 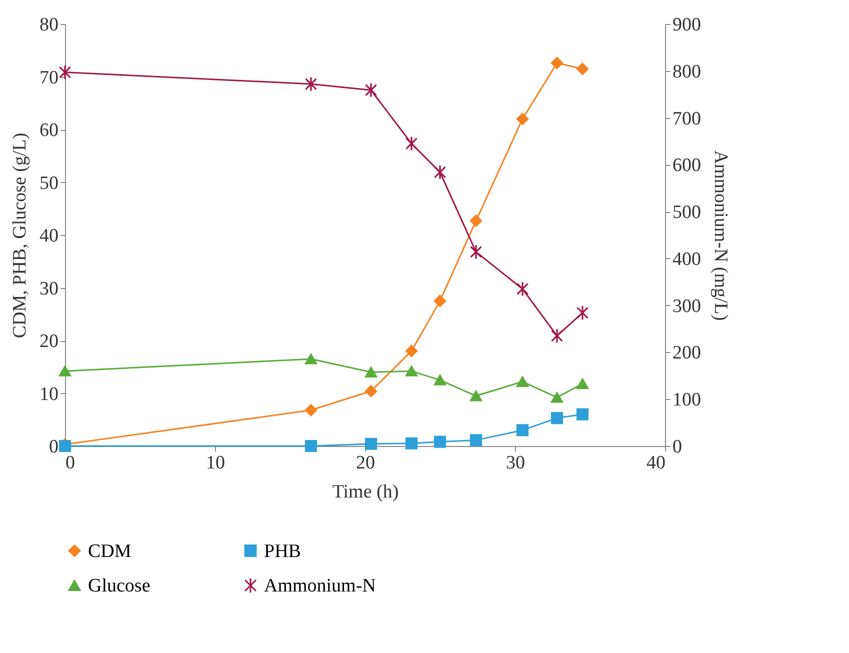 What do you see at coordinates (677, 447) in the screenshot?
I see `y2-tick-label: 0` at bounding box center [677, 447].